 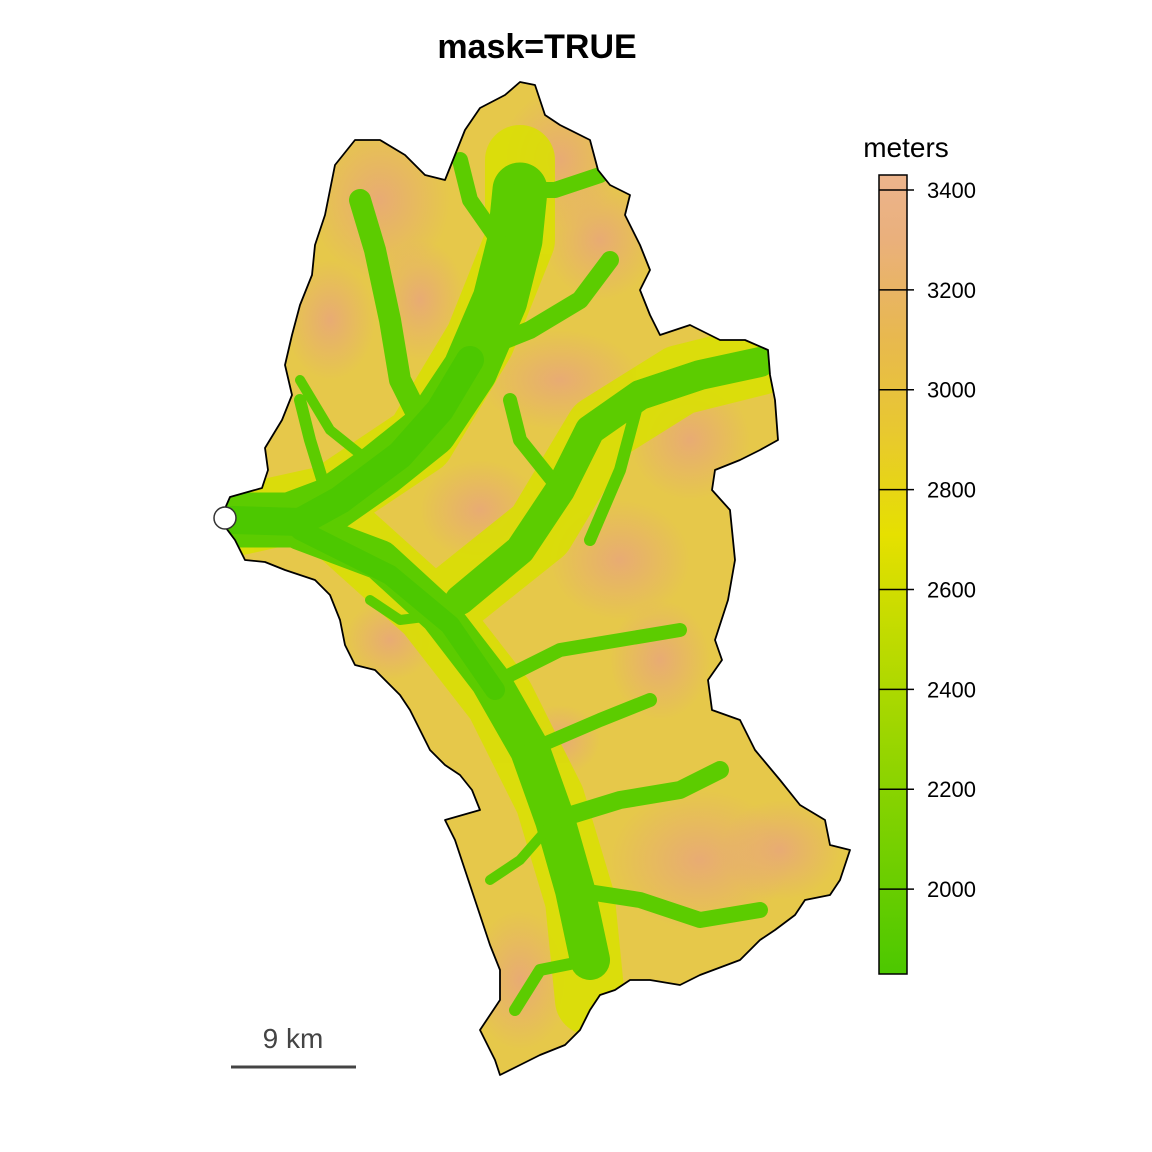 I want to click on legend-colorbar, so click(x=893, y=574).